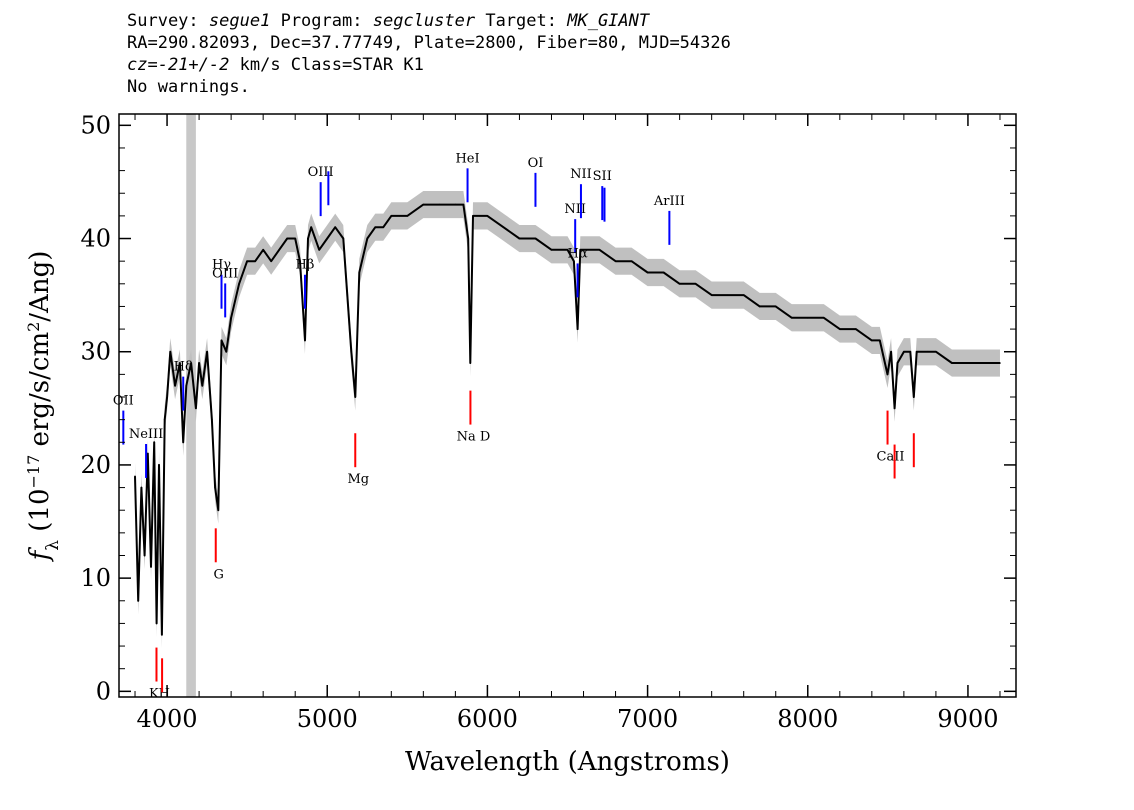  What do you see at coordinates (608, 21) in the screenshot?
I see `target-value: MK_GIANT` at bounding box center [608, 21].